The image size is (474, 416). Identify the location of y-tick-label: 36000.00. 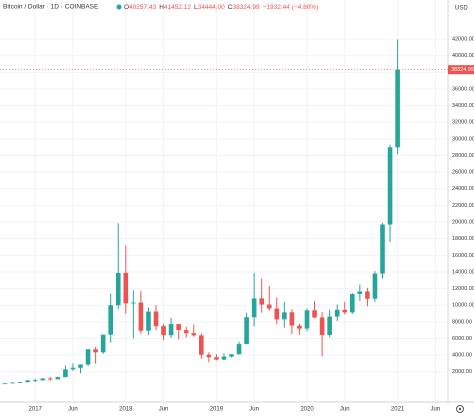
(463, 89).